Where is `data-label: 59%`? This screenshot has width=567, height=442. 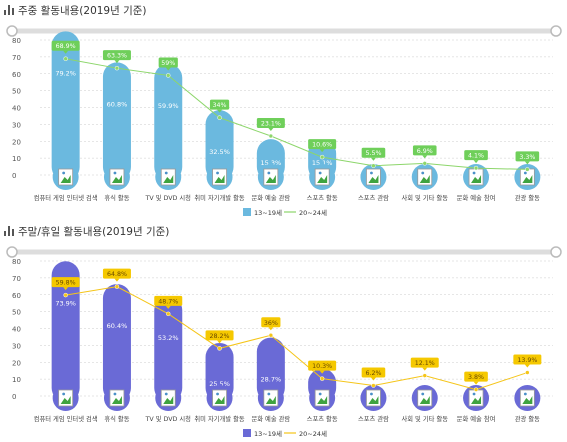 data-label: 59% is located at coordinates (168, 63).